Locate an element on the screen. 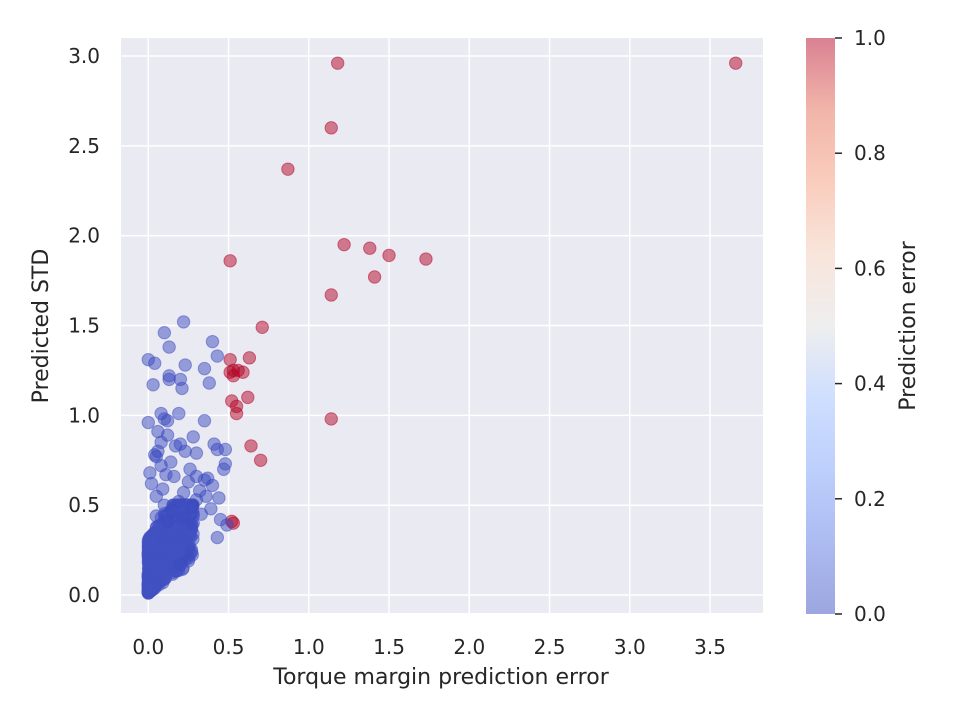 The width and height of the screenshot is (960, 720). x-tick-label: 2.0 is located at coordinates (469, 647).